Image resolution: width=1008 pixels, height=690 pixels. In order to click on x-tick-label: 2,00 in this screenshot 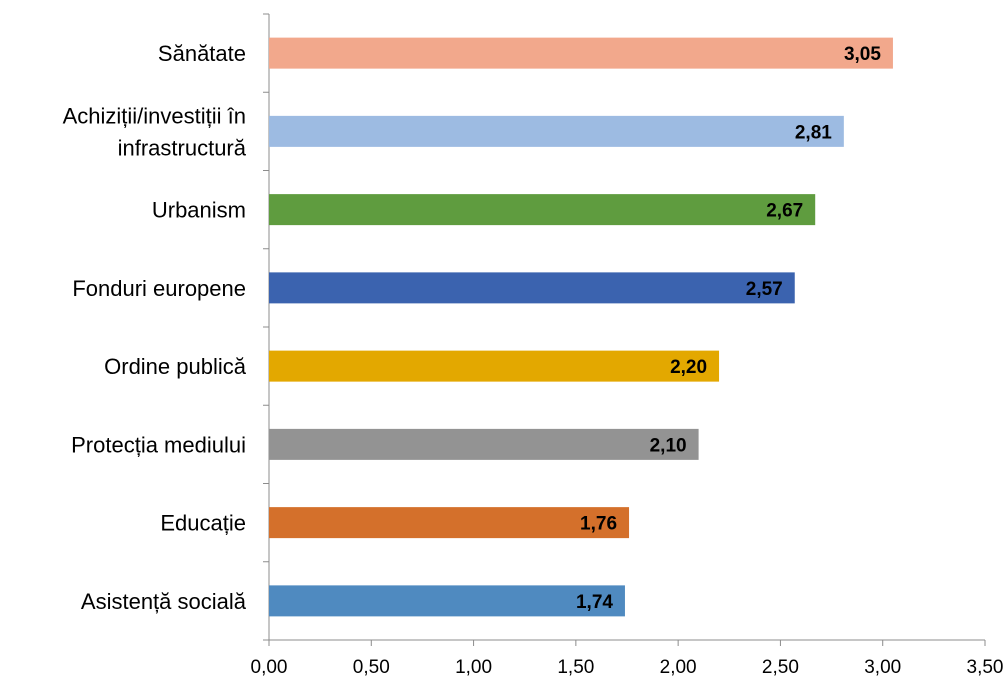, I will do `click(678, 667)`.